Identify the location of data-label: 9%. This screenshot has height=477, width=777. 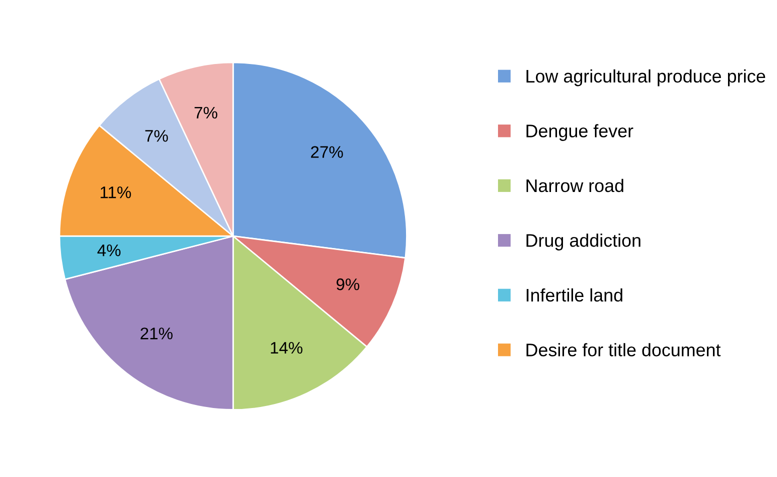
(348, 284).